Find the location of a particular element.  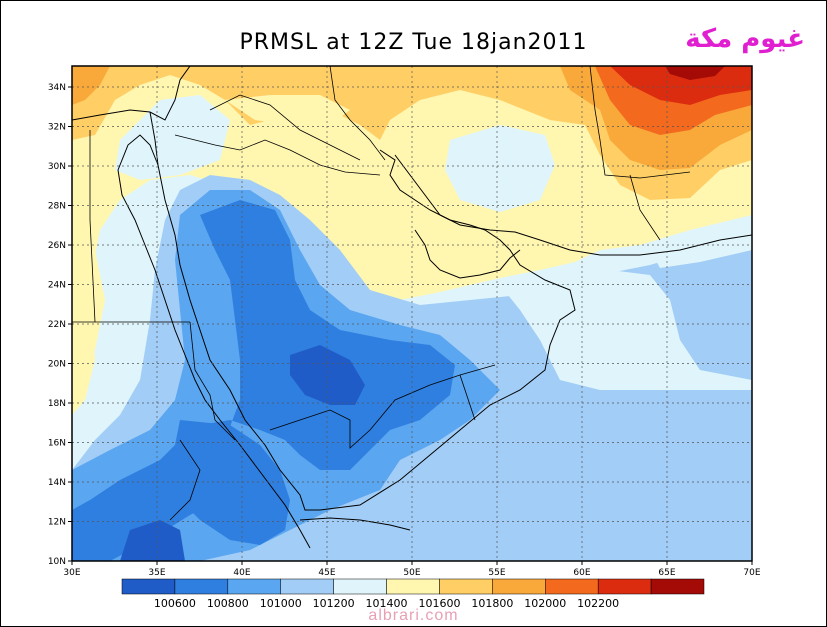

africa-coast is located at coordinates (214, 359).